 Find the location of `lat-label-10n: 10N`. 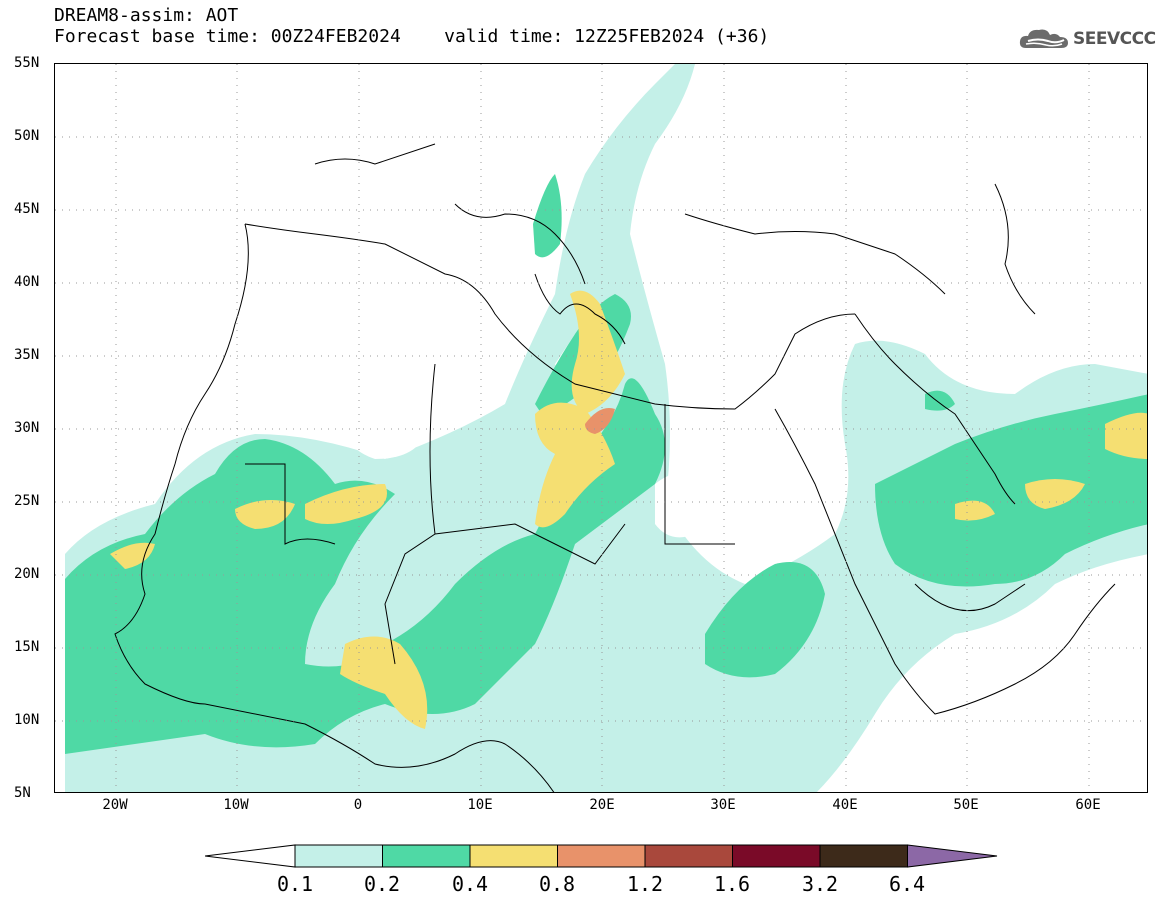

lat-label-10n: 10N is located at coordinates (27, 720).